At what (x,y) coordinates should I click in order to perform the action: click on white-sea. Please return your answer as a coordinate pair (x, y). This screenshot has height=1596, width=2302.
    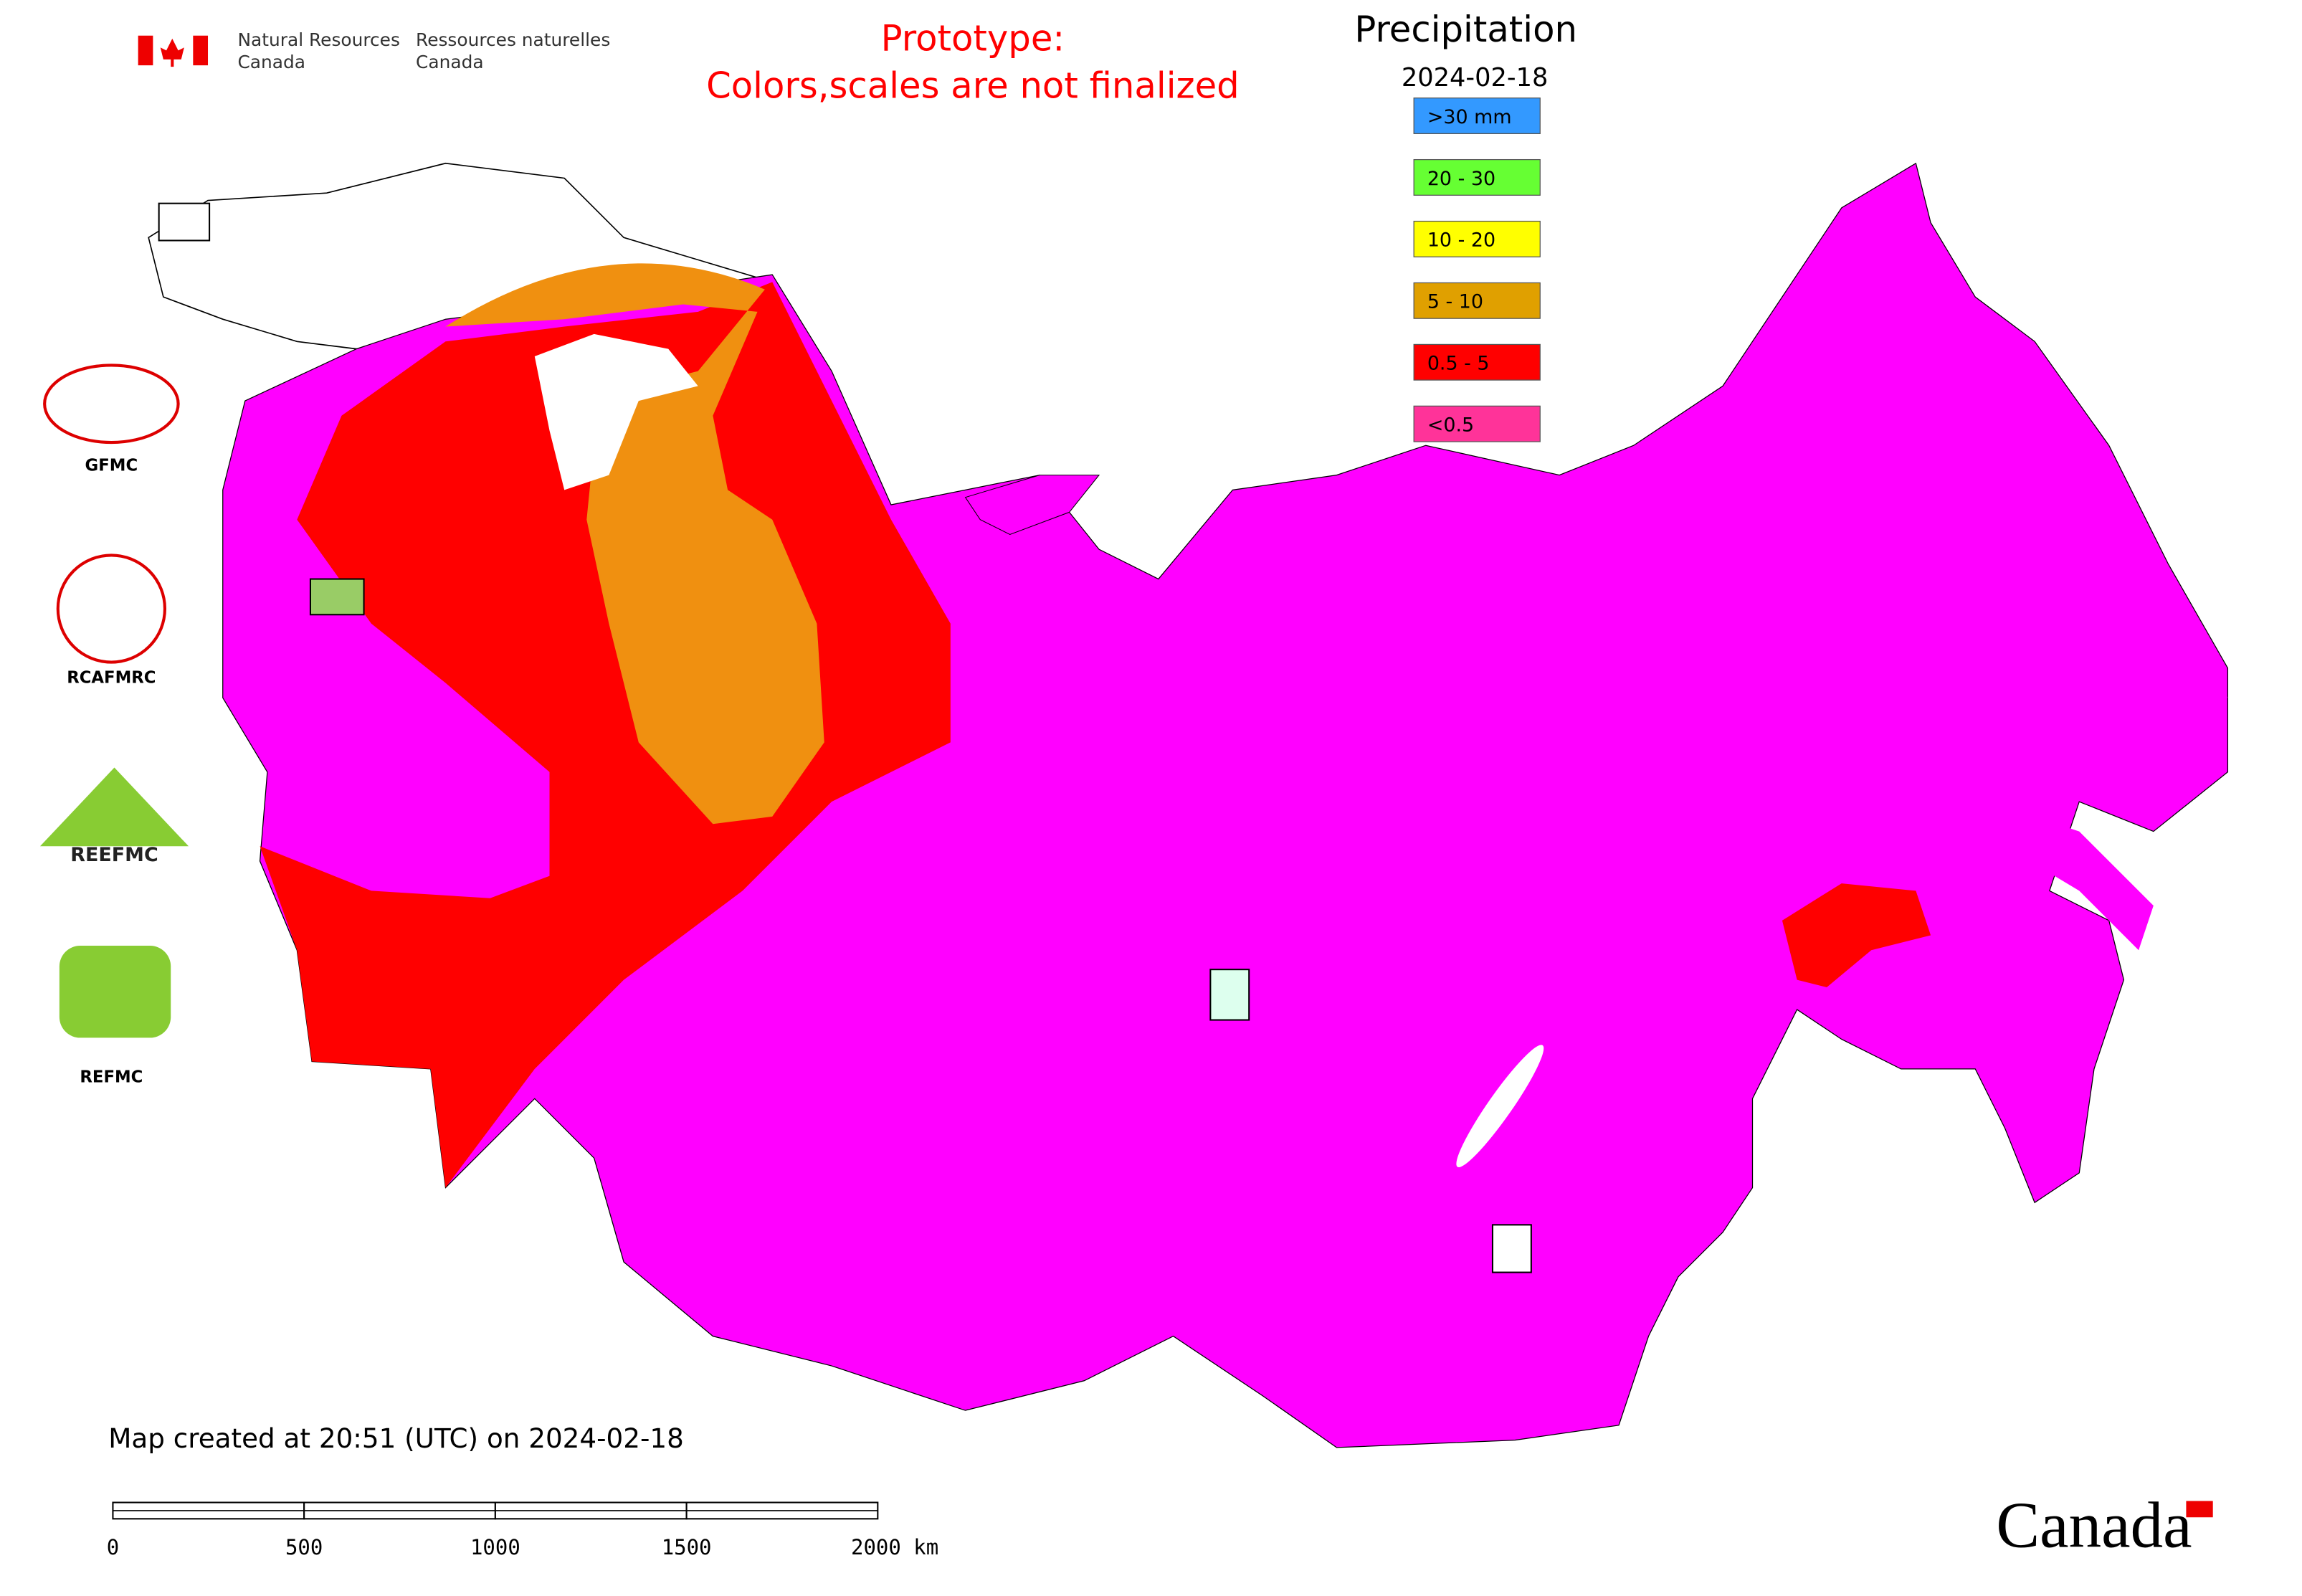
    Looking at the image, I should click on (616, 411).